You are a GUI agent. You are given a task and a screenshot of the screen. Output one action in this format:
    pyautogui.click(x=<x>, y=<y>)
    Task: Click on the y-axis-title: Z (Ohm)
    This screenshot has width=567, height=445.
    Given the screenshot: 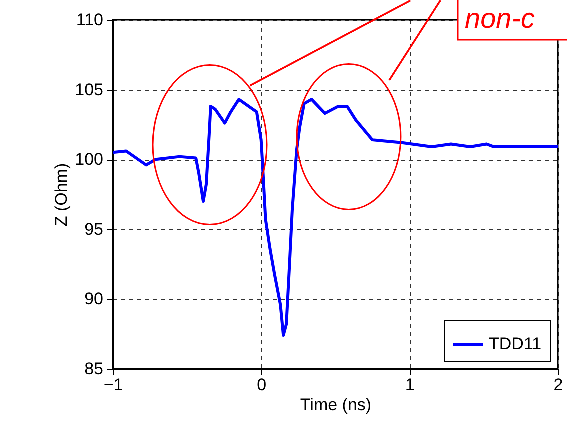 What is the action you would take?
    pyautogui.click(x=62, y=195)
    